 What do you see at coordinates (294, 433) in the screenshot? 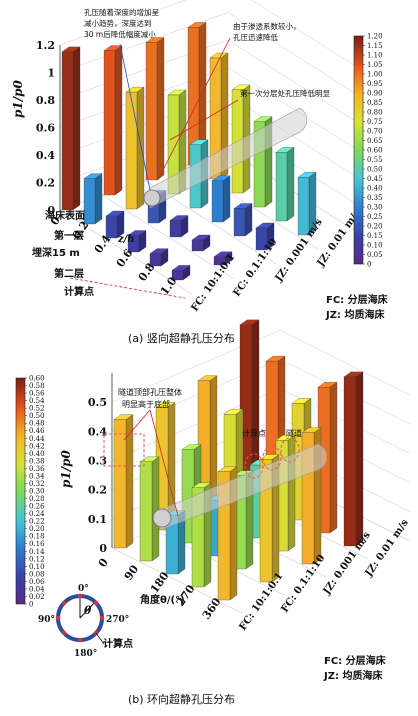
I see `panel-b-label-tunnel: 隧道` at bounding box center [294, 433].